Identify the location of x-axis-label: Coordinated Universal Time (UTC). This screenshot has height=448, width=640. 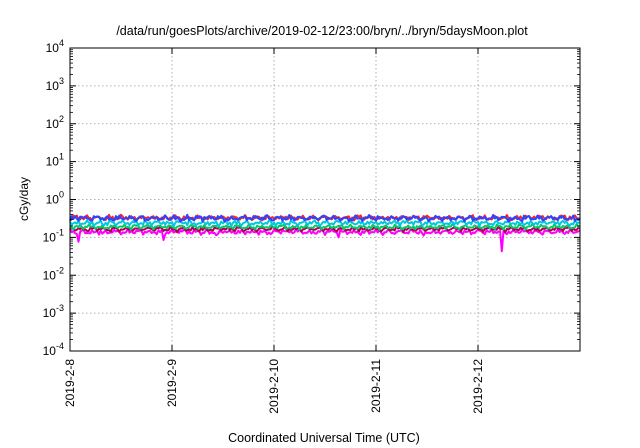
(324, 438).